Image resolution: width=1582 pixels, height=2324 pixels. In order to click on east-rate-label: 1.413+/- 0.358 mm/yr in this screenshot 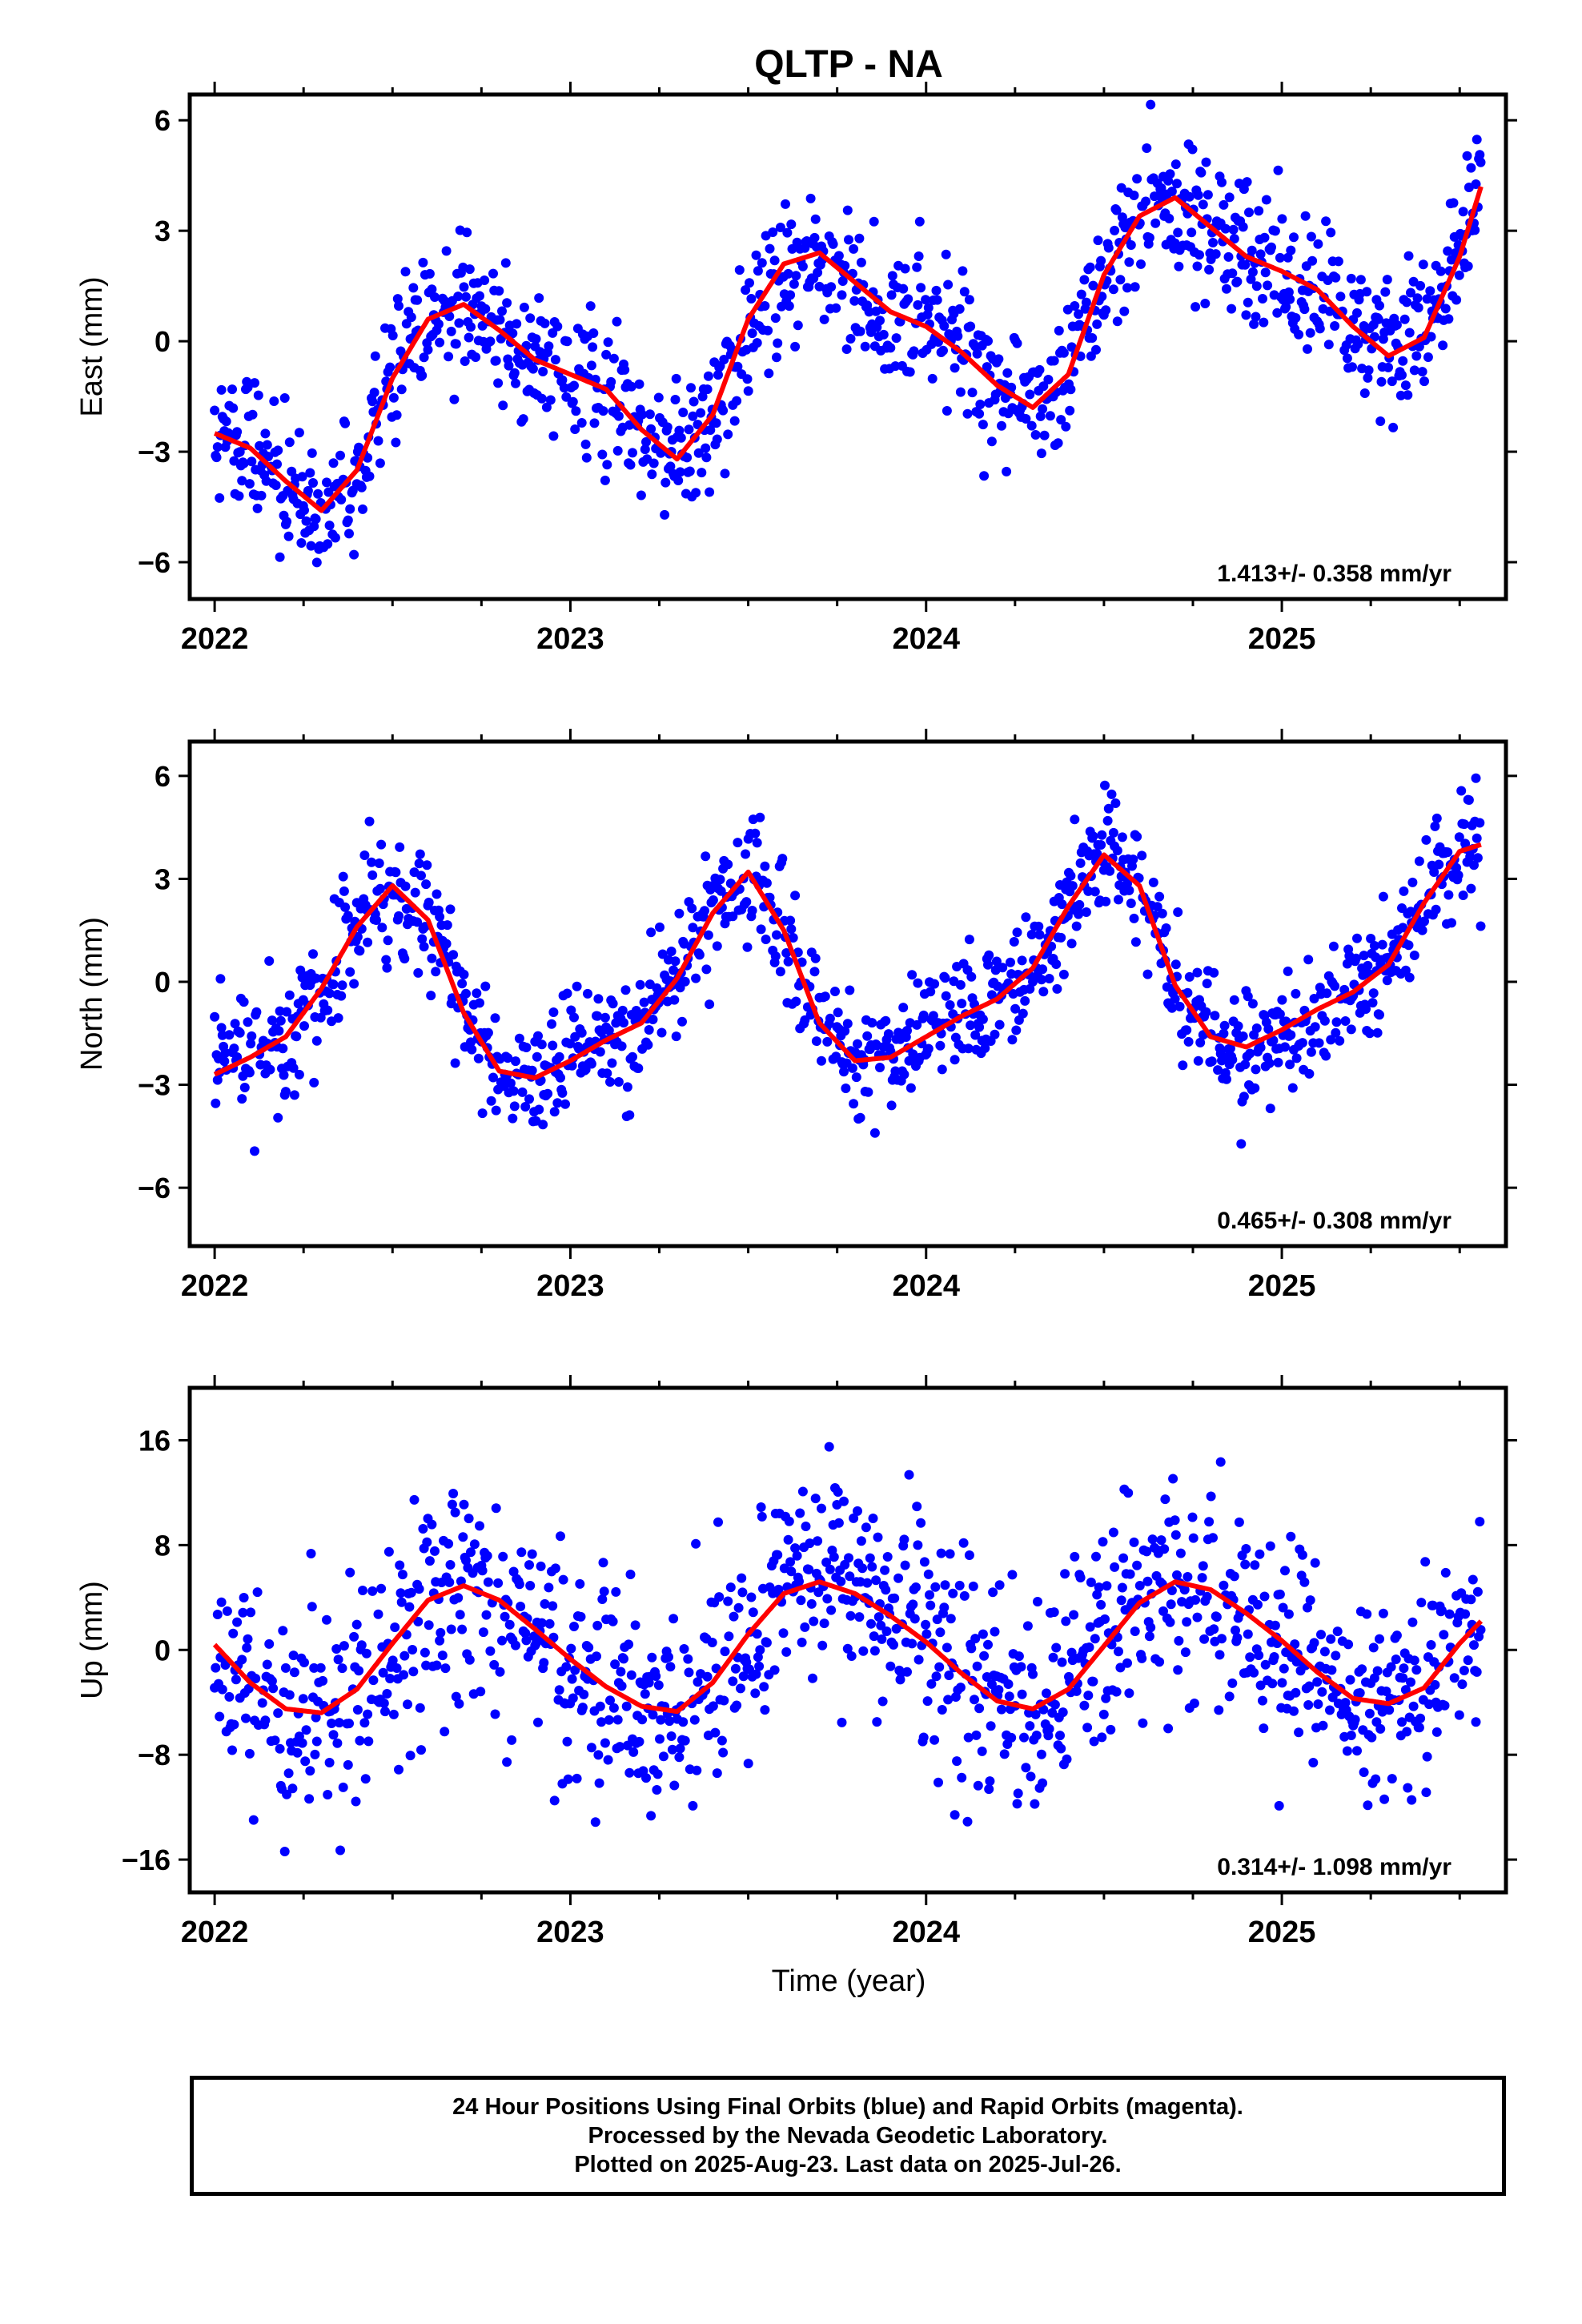, I will do `click(1334, 574)`.